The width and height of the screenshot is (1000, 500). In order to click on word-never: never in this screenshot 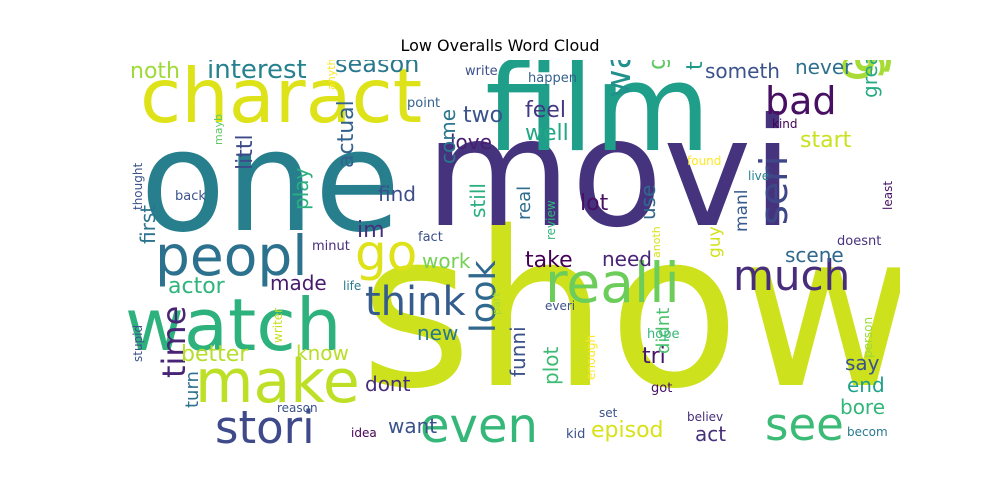, I will do `click(824, 69)`.